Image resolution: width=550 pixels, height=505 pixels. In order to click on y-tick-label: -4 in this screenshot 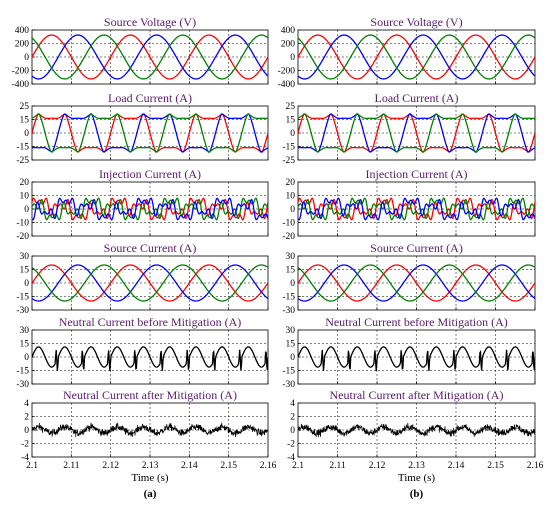, I will do `click(291, 458)`.